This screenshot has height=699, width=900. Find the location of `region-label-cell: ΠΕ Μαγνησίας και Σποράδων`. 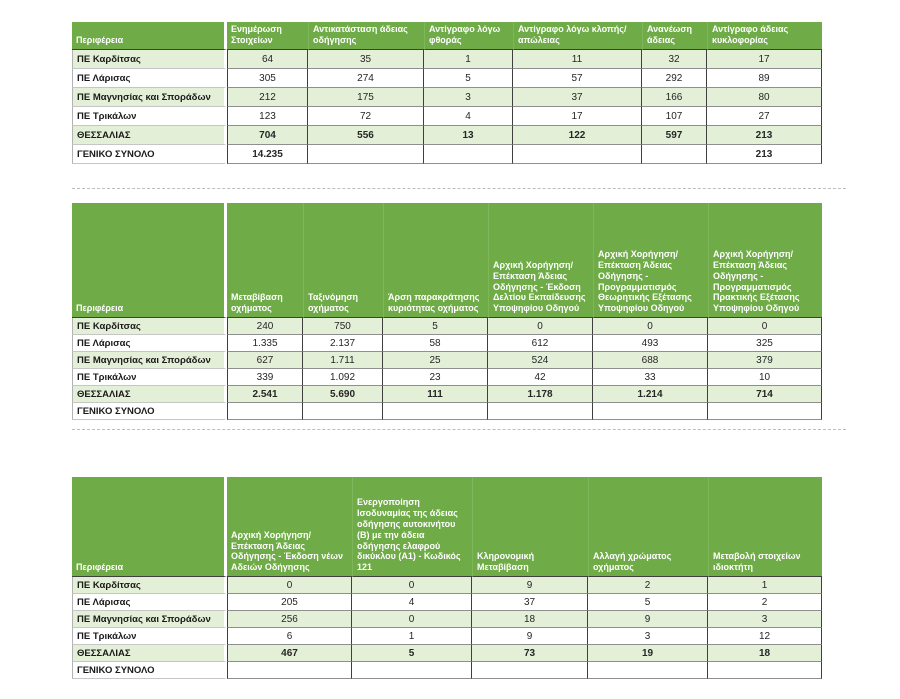

region-label-cell: ΠΕ Μαγνησίας και Σποράδων is located at coordinates (149, 619).